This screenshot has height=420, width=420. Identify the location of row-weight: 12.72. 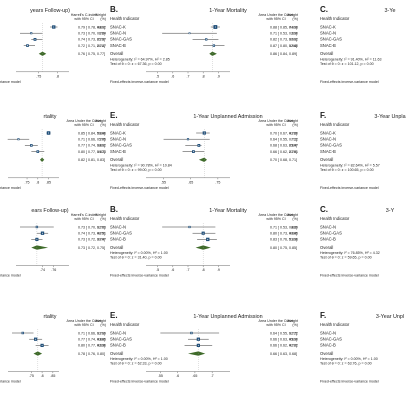
(293, 333).